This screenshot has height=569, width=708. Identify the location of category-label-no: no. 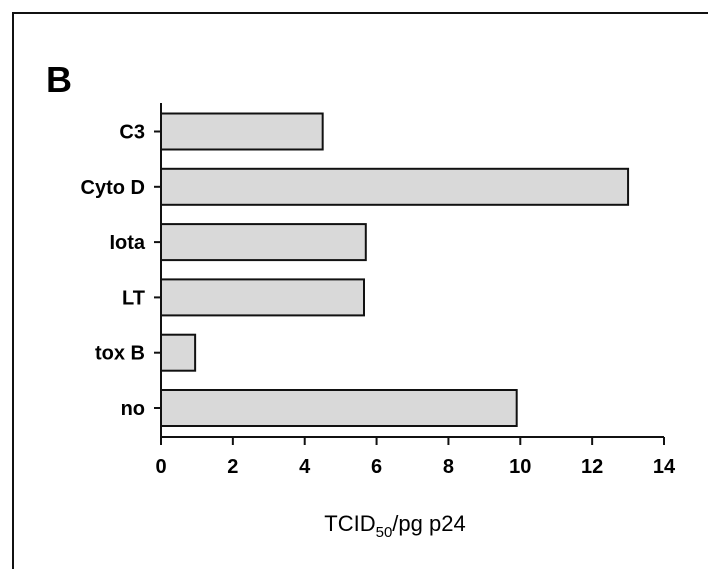
(133, 409).